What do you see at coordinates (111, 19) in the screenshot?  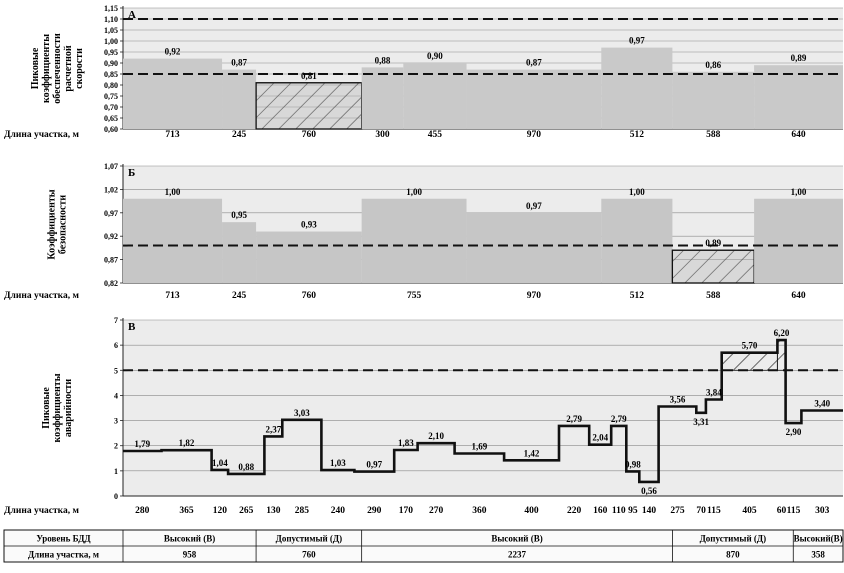 I see `y-tick-label: 1,10` at bounding box center [111, 19].